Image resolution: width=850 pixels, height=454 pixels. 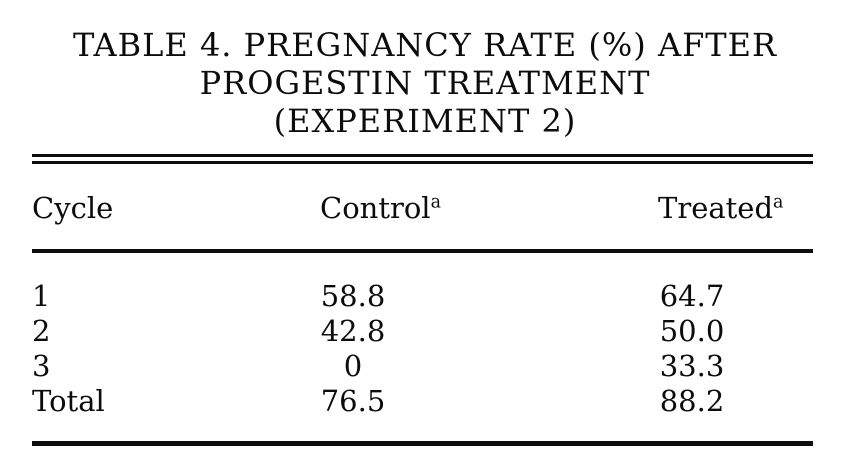 I want to click on table-row-total: Total 76.5 88.2, so click(x=422, y=401).